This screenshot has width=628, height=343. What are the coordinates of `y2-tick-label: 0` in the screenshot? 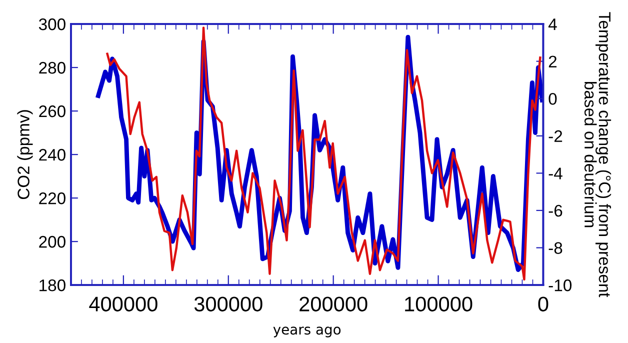 It's located at (552, 98).